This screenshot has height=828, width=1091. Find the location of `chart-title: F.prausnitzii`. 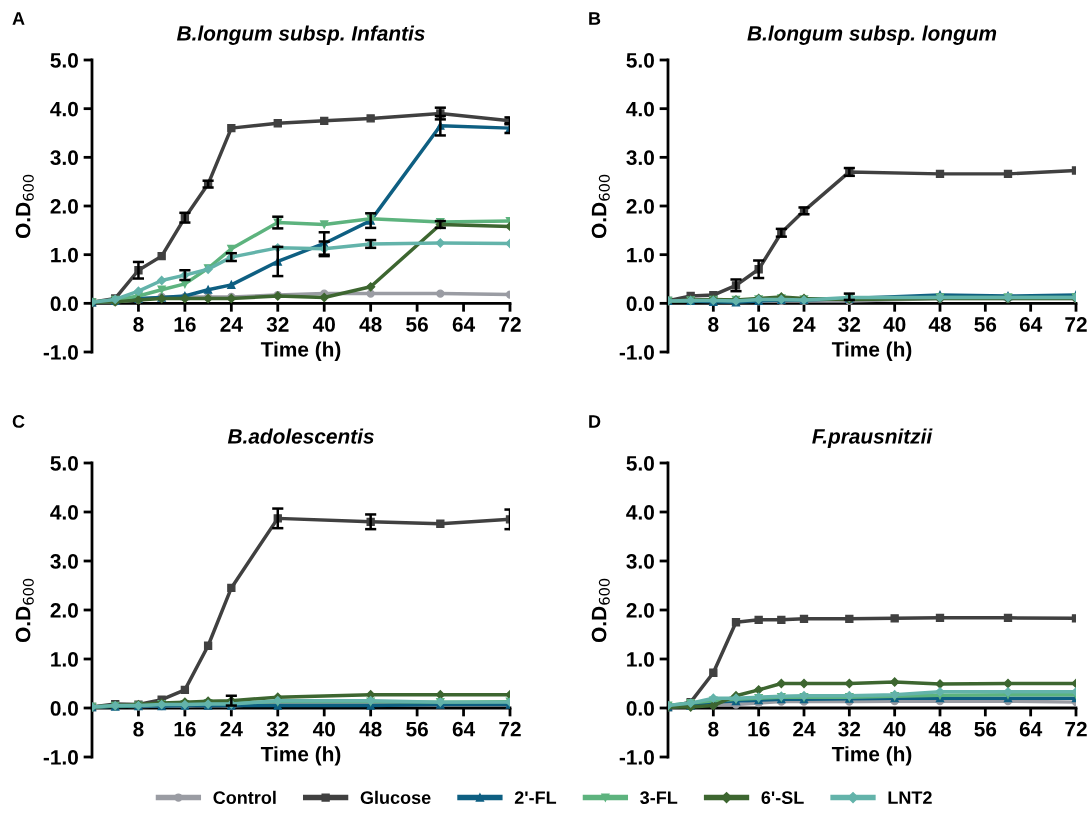

chart-title: F.prausnitzii is located at coordinates (872, 438).